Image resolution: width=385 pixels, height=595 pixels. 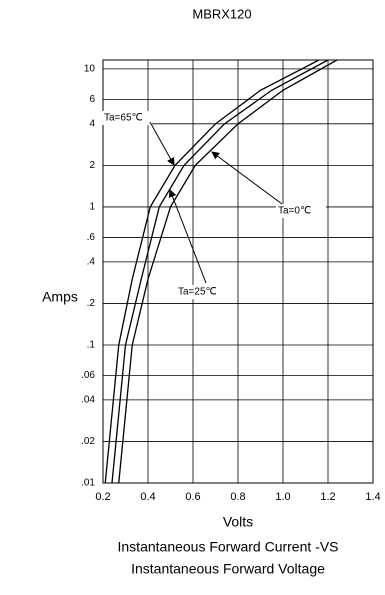 What do you see at coordinates (327, 497) in the screenshot?
I see `x-tick-label: 1.2` at bounding box center [327, 497].